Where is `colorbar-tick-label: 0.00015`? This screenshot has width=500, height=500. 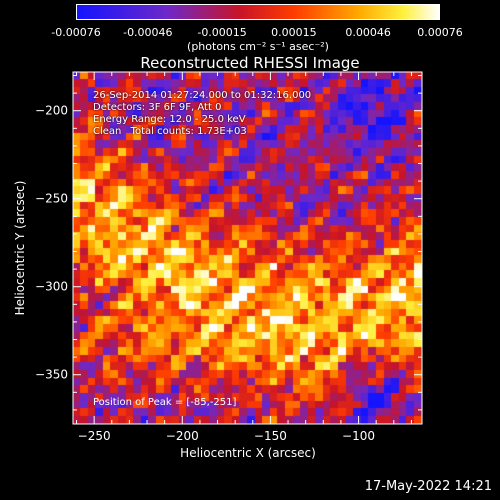
colorbar-tick-label: 0.00015 is located at coordinates (294, 32).